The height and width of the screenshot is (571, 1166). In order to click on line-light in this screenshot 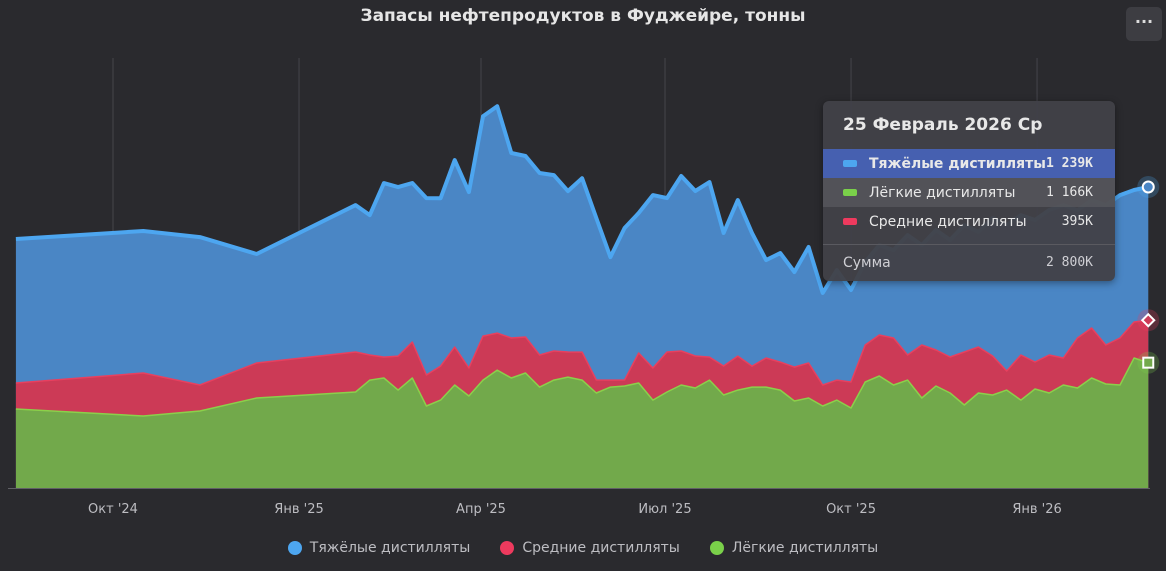, I will do `click(582, 387)`.